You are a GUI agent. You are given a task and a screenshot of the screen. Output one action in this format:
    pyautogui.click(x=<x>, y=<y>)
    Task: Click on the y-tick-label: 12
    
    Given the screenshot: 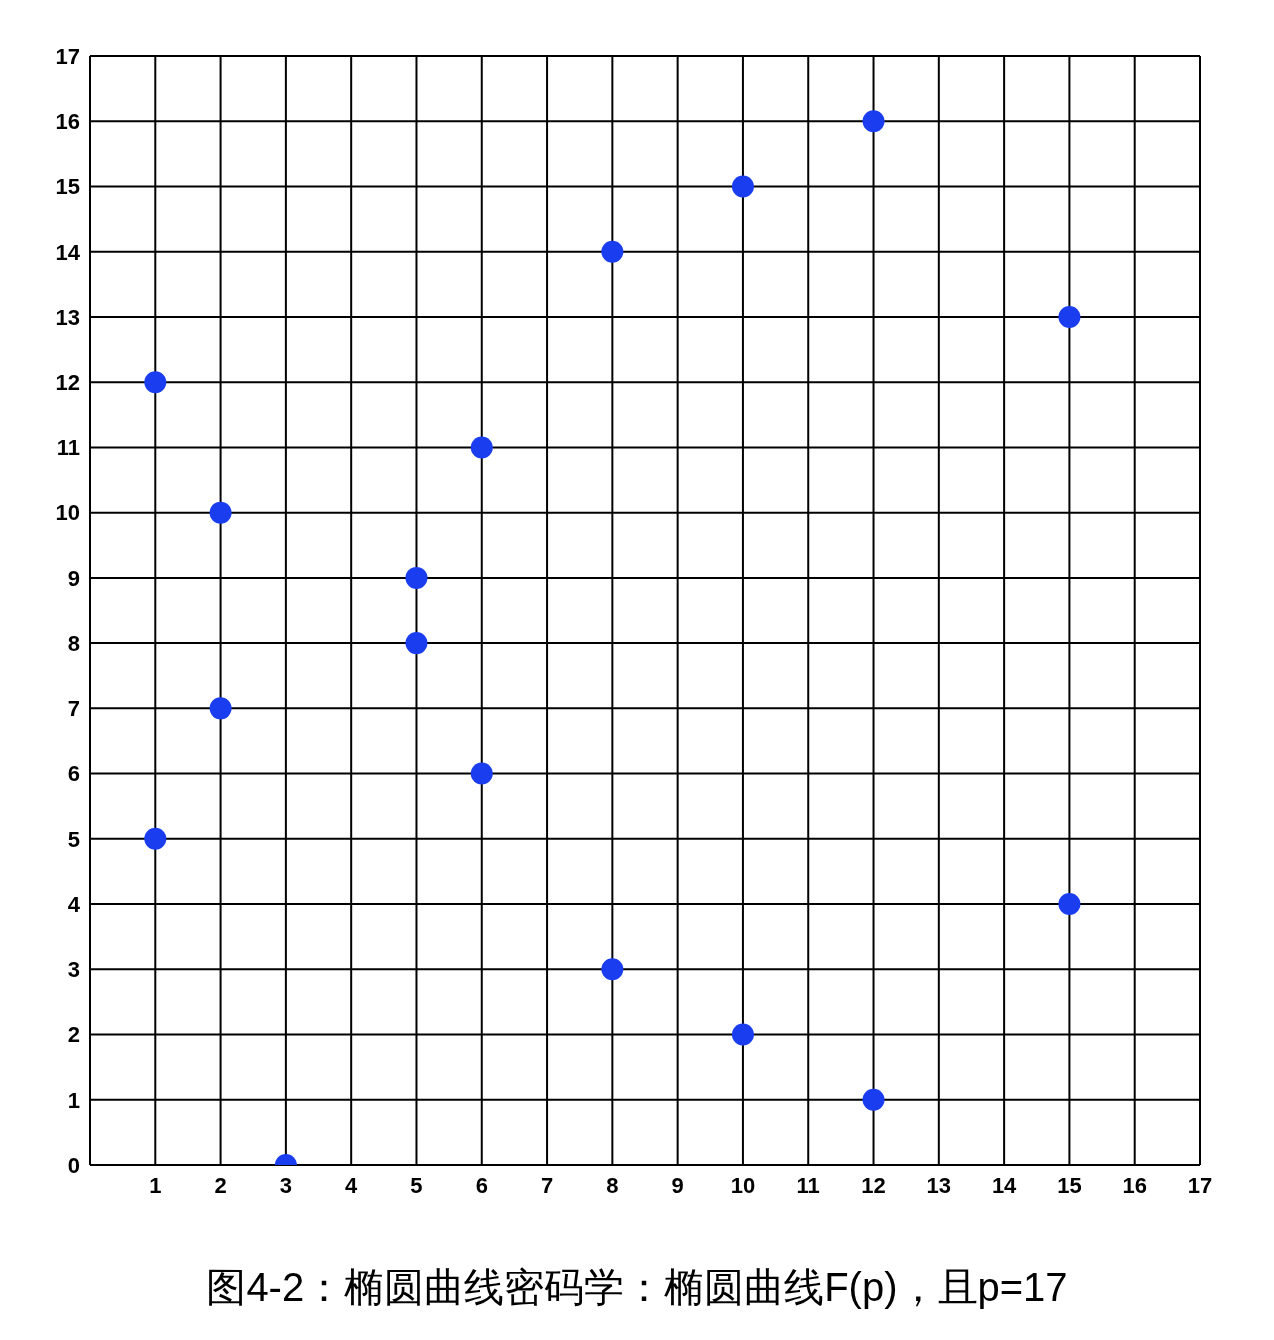 What is the action you would take?
    pyautogui.click(x=67, y=382)
    